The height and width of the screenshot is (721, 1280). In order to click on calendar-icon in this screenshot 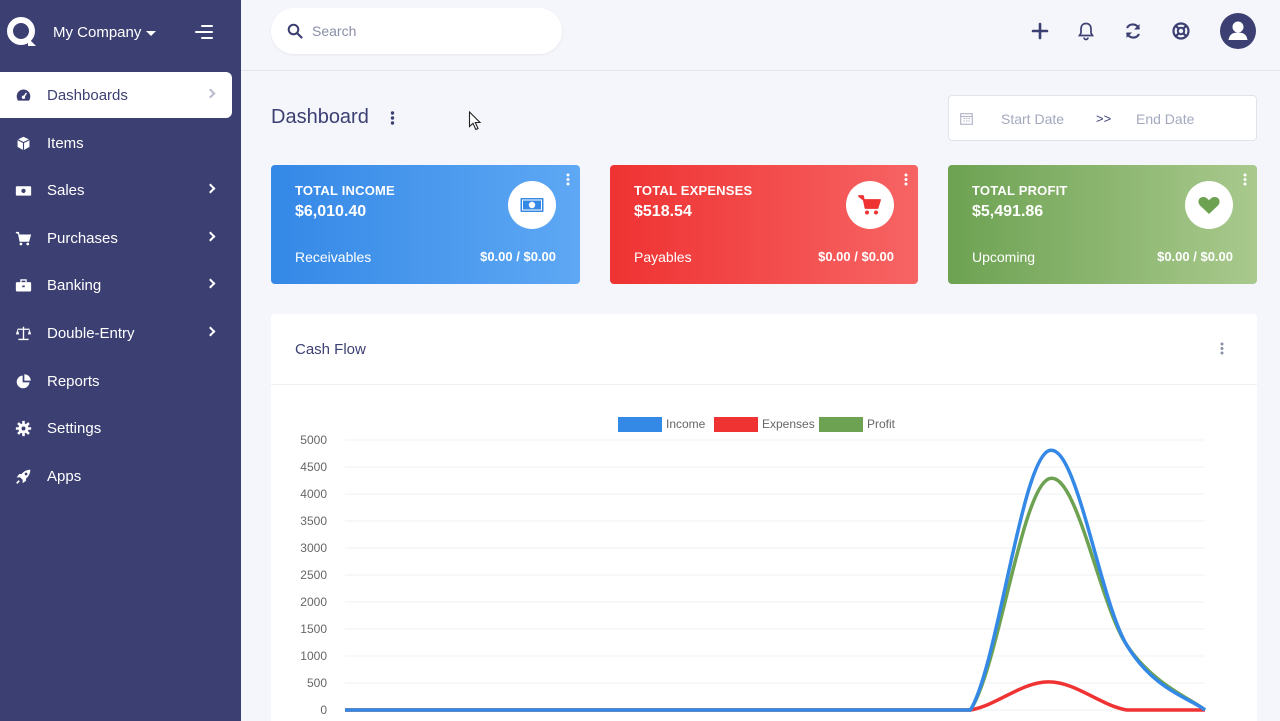, I will do `click(966, 119)`.